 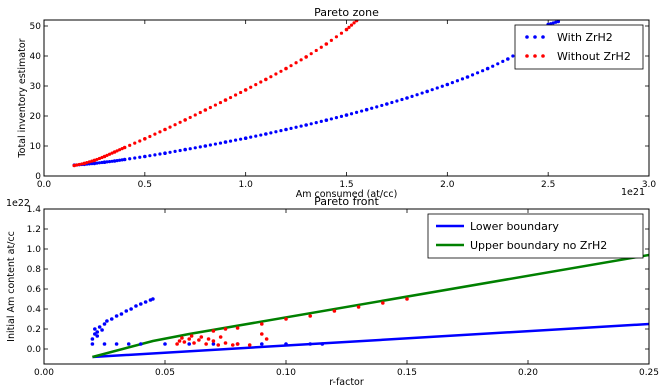 I want to click on x-axis-label: Am consumed (at/cc), so click(x=347, y=194).